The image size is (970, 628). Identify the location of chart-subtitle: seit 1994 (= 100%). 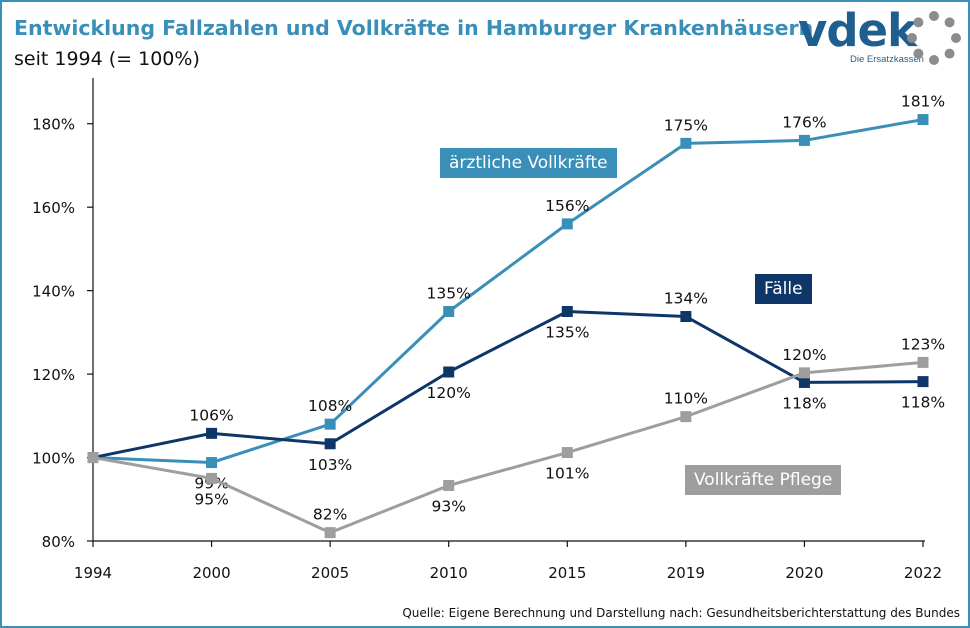
(107, 59).